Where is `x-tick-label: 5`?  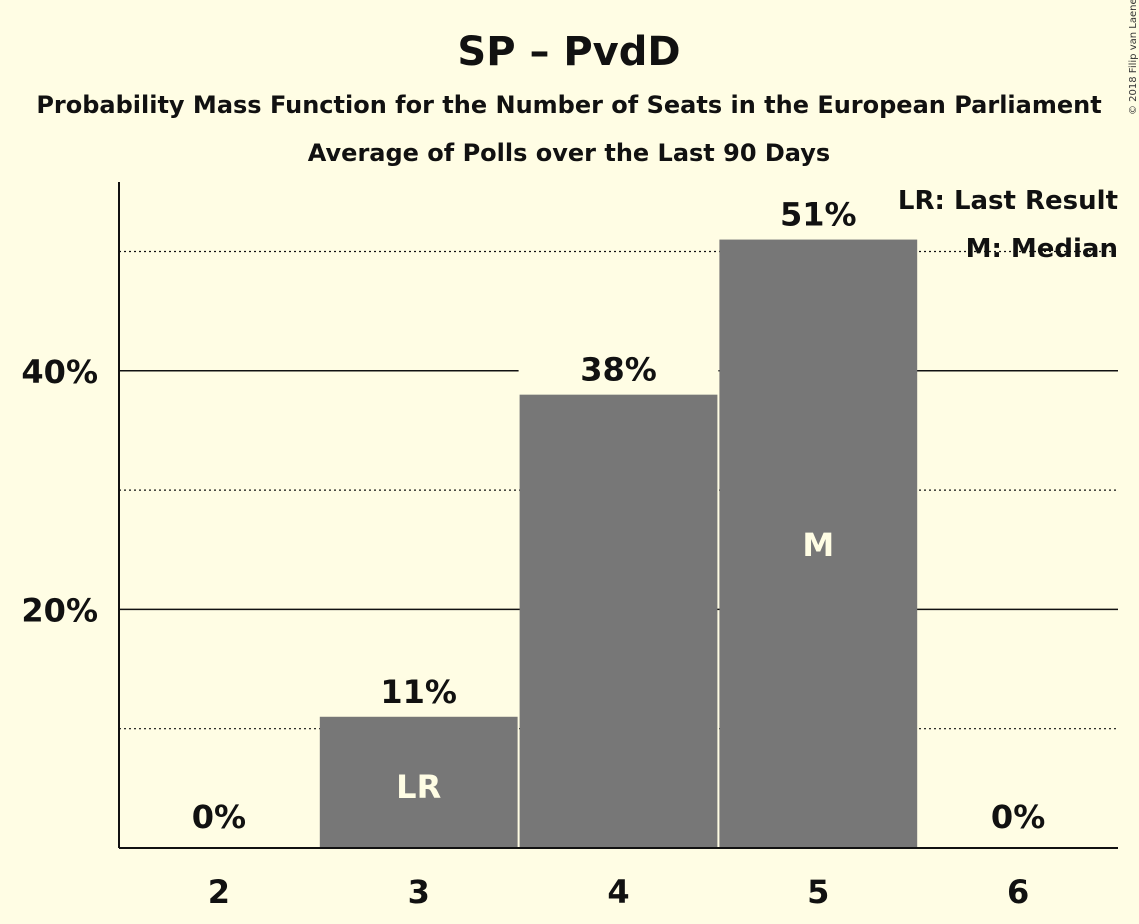 x-tick-label: 5 is located at coordinates (818, 892).